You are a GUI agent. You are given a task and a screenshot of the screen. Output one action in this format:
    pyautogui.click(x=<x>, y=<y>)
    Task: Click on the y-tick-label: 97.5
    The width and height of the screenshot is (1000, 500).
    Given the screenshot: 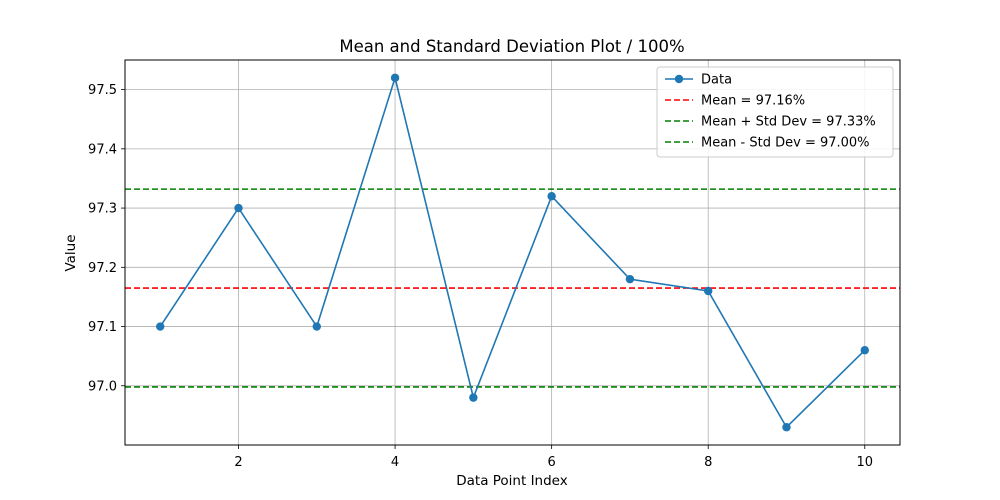 What is the action you would take?
    pyautogui.click(x=102, y=90)
    